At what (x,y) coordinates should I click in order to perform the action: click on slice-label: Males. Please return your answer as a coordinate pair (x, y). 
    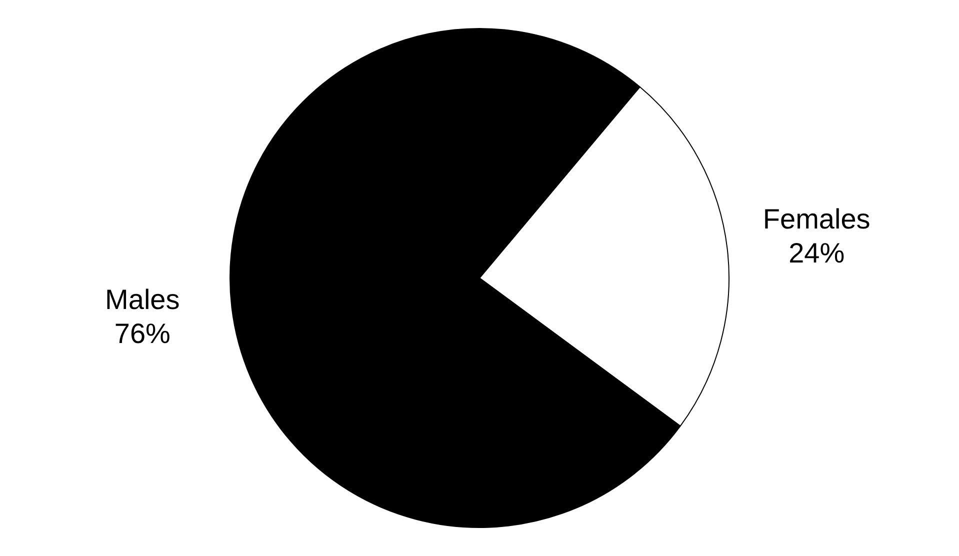
    Looking at the image, I should click on (142, 299).